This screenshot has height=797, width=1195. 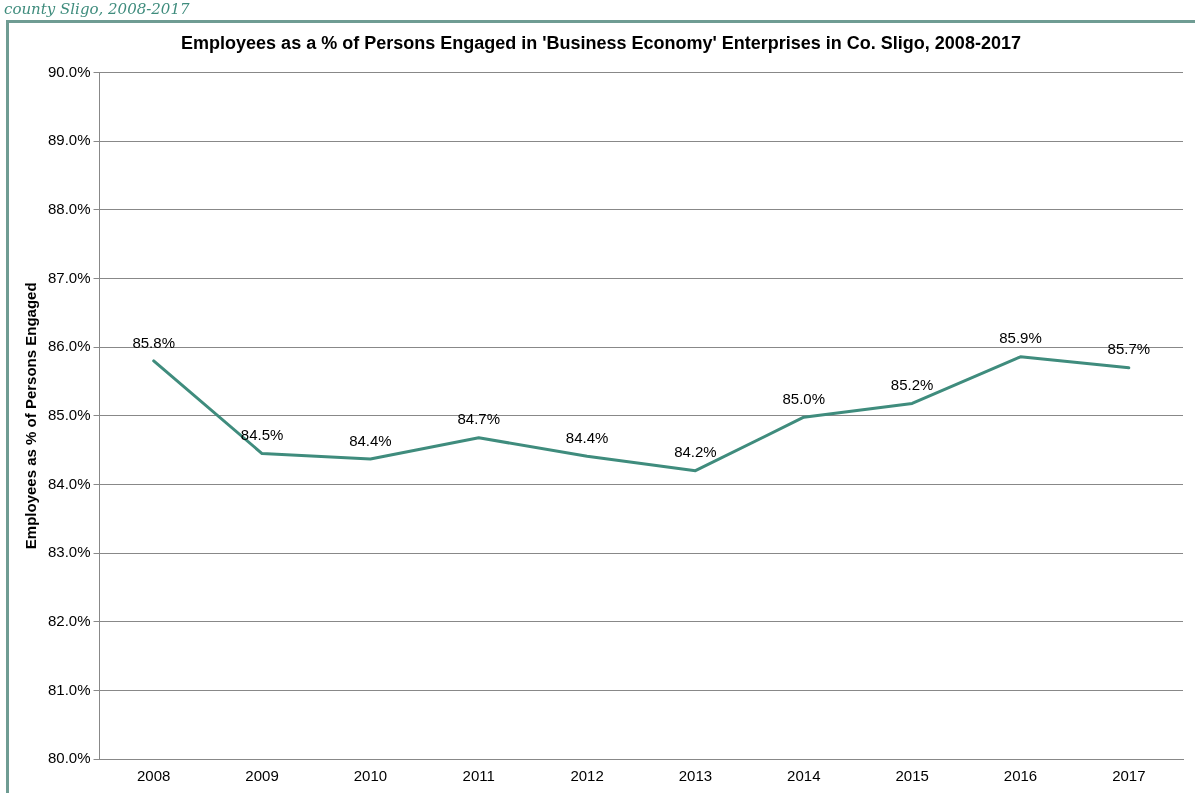 I want to click on y-tick-label: 83.0%, so click(x=69, y=552).